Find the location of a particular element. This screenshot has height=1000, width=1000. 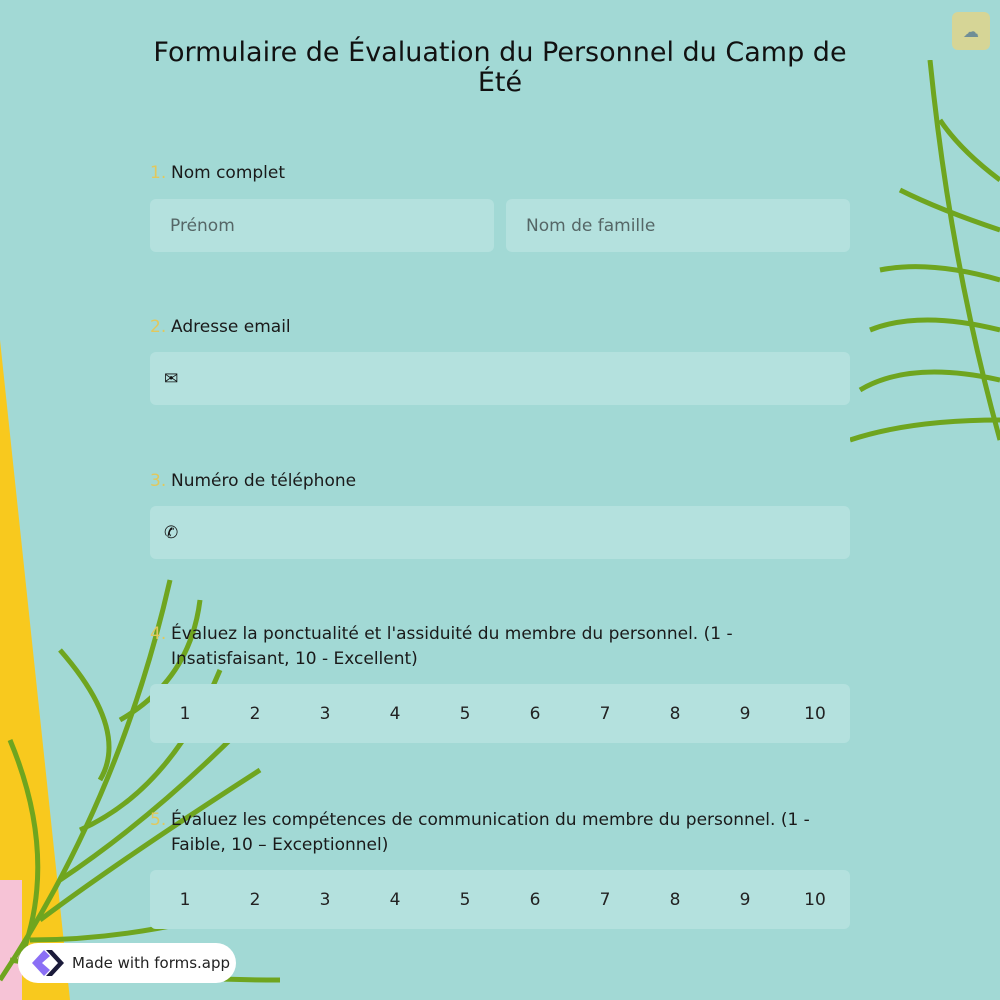

envelope-icon: ✉ is located at coordinates (171, 378).